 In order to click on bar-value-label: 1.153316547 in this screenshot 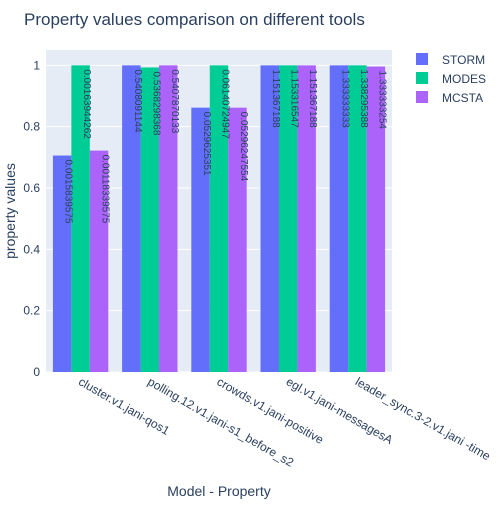, I will do `click(294, 98)`.